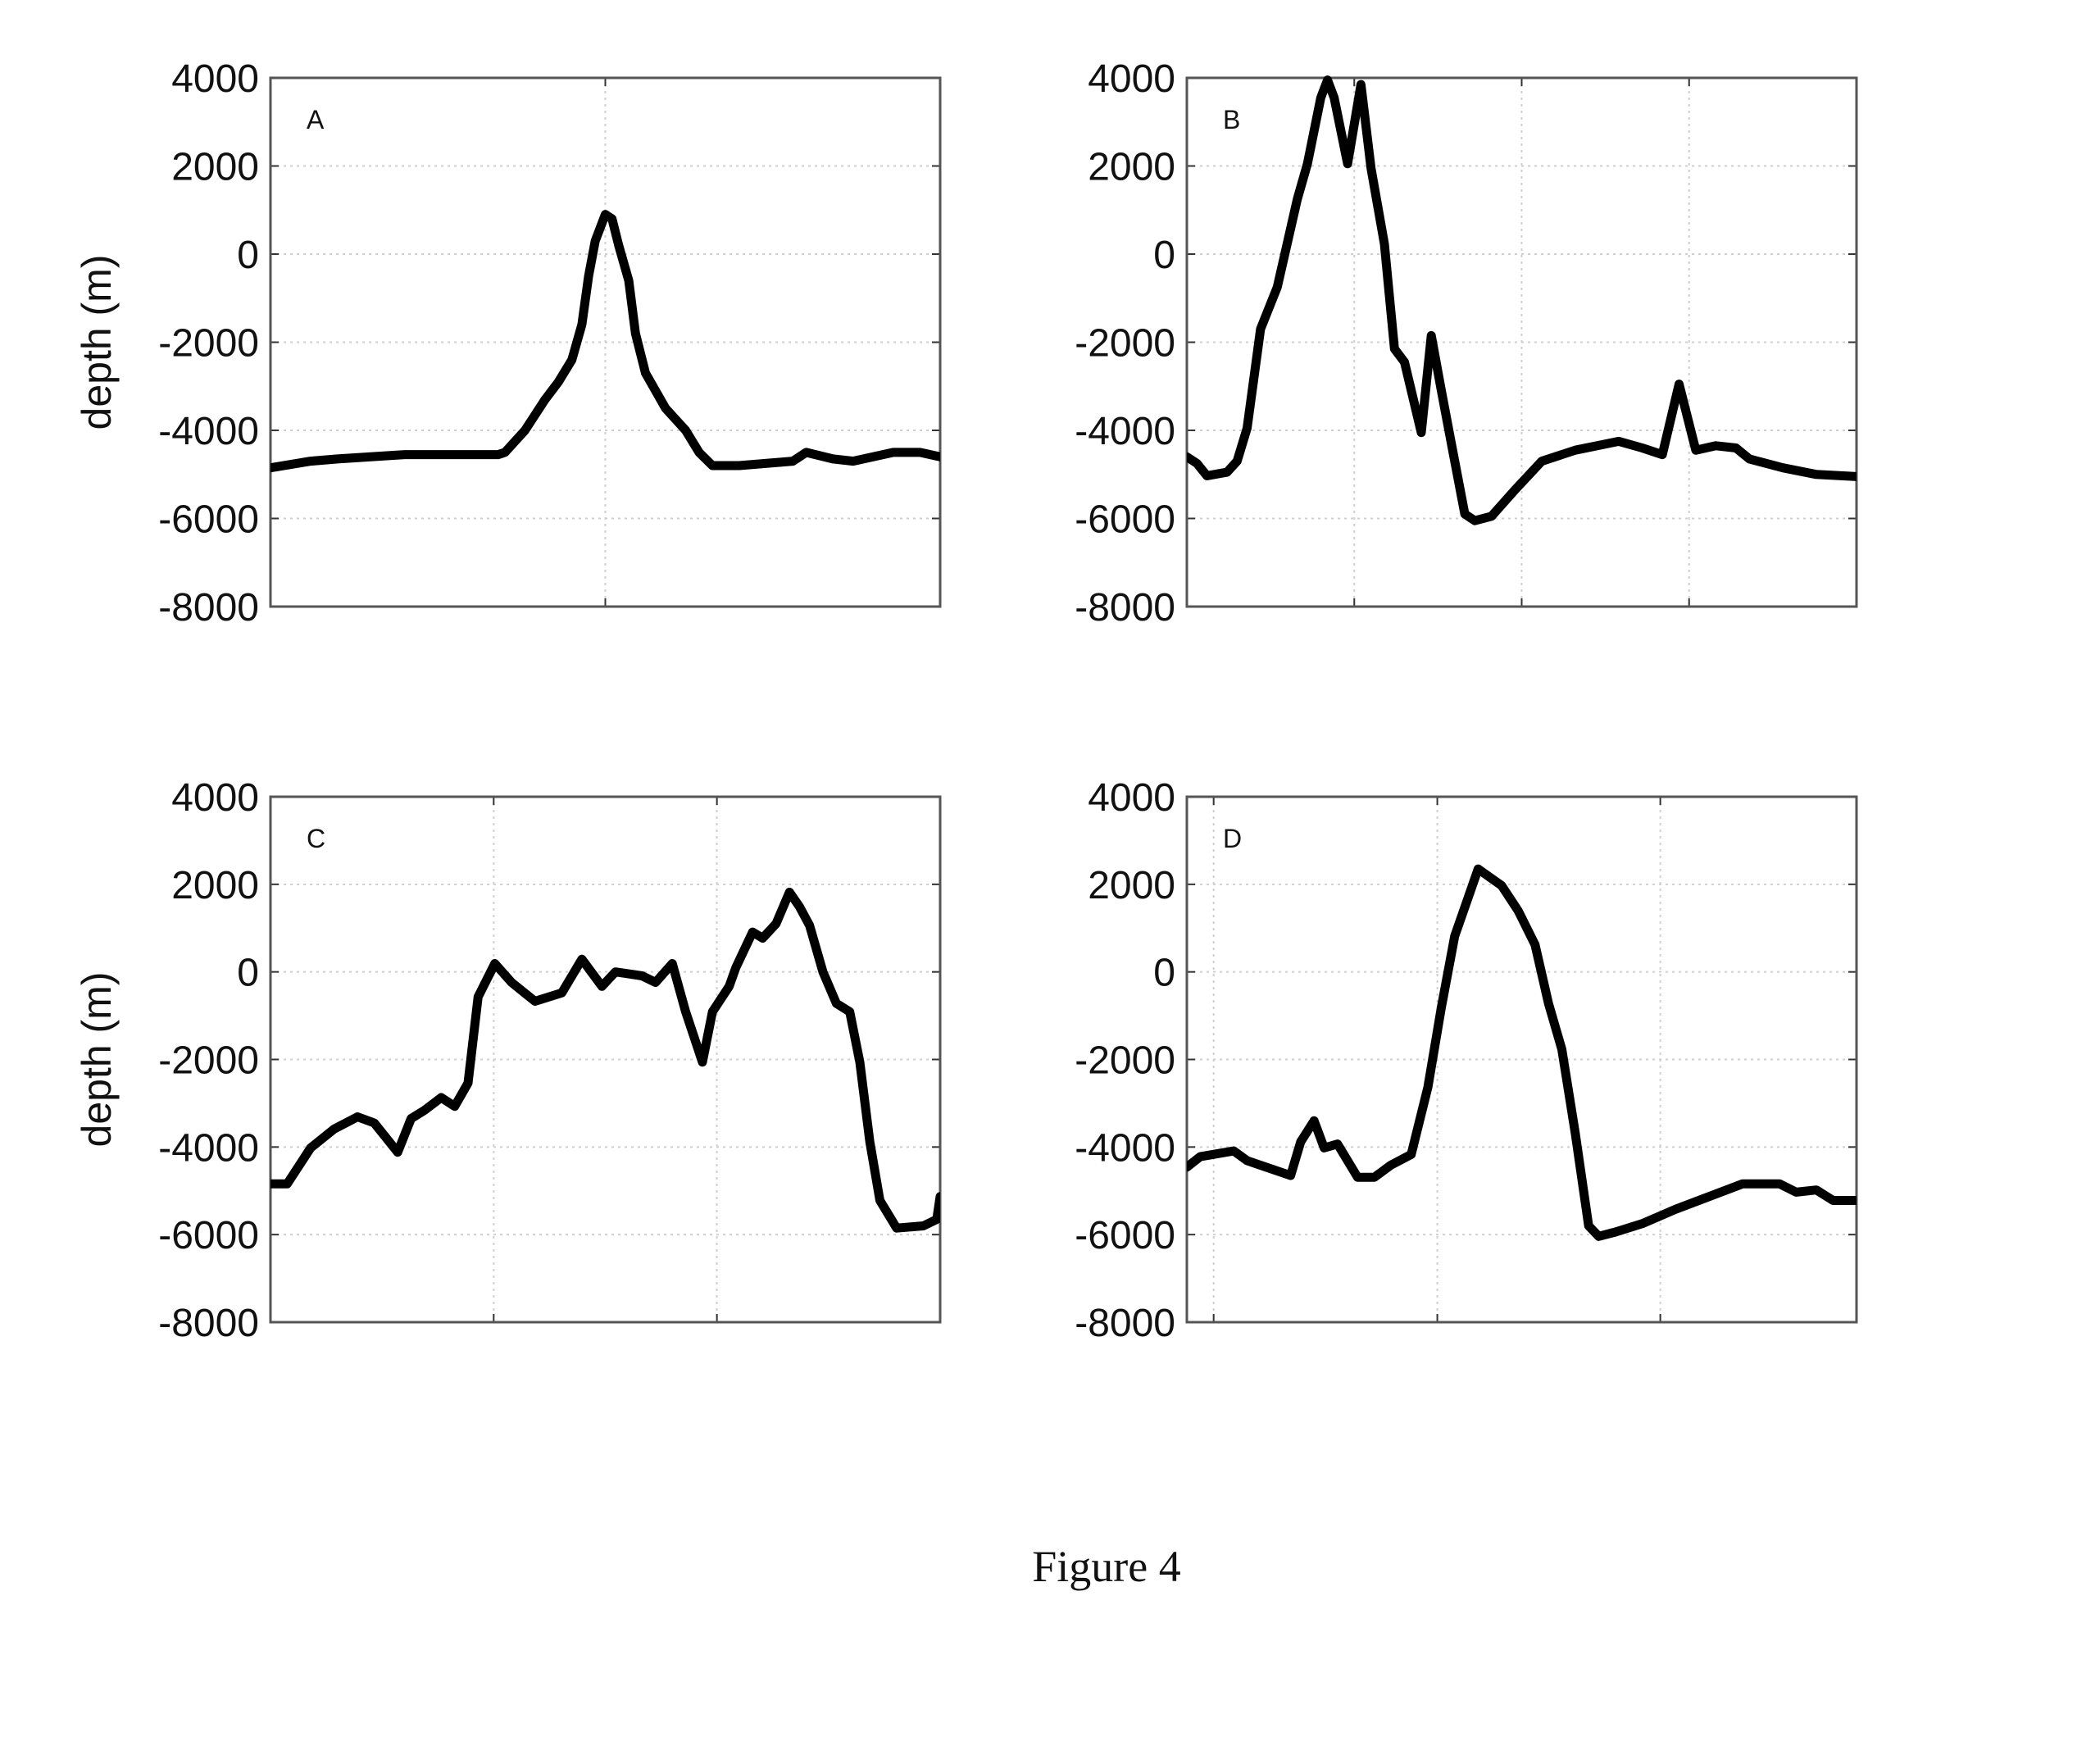 The height and width of the screenshot is (1764, 2077). I want to click on panel-label: D, so click(1232, 838).